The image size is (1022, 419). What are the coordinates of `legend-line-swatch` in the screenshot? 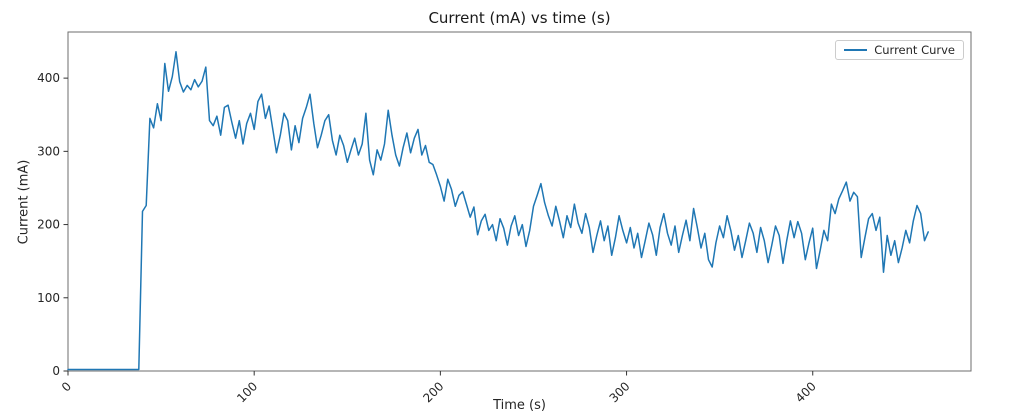 It's located at (856, 50).